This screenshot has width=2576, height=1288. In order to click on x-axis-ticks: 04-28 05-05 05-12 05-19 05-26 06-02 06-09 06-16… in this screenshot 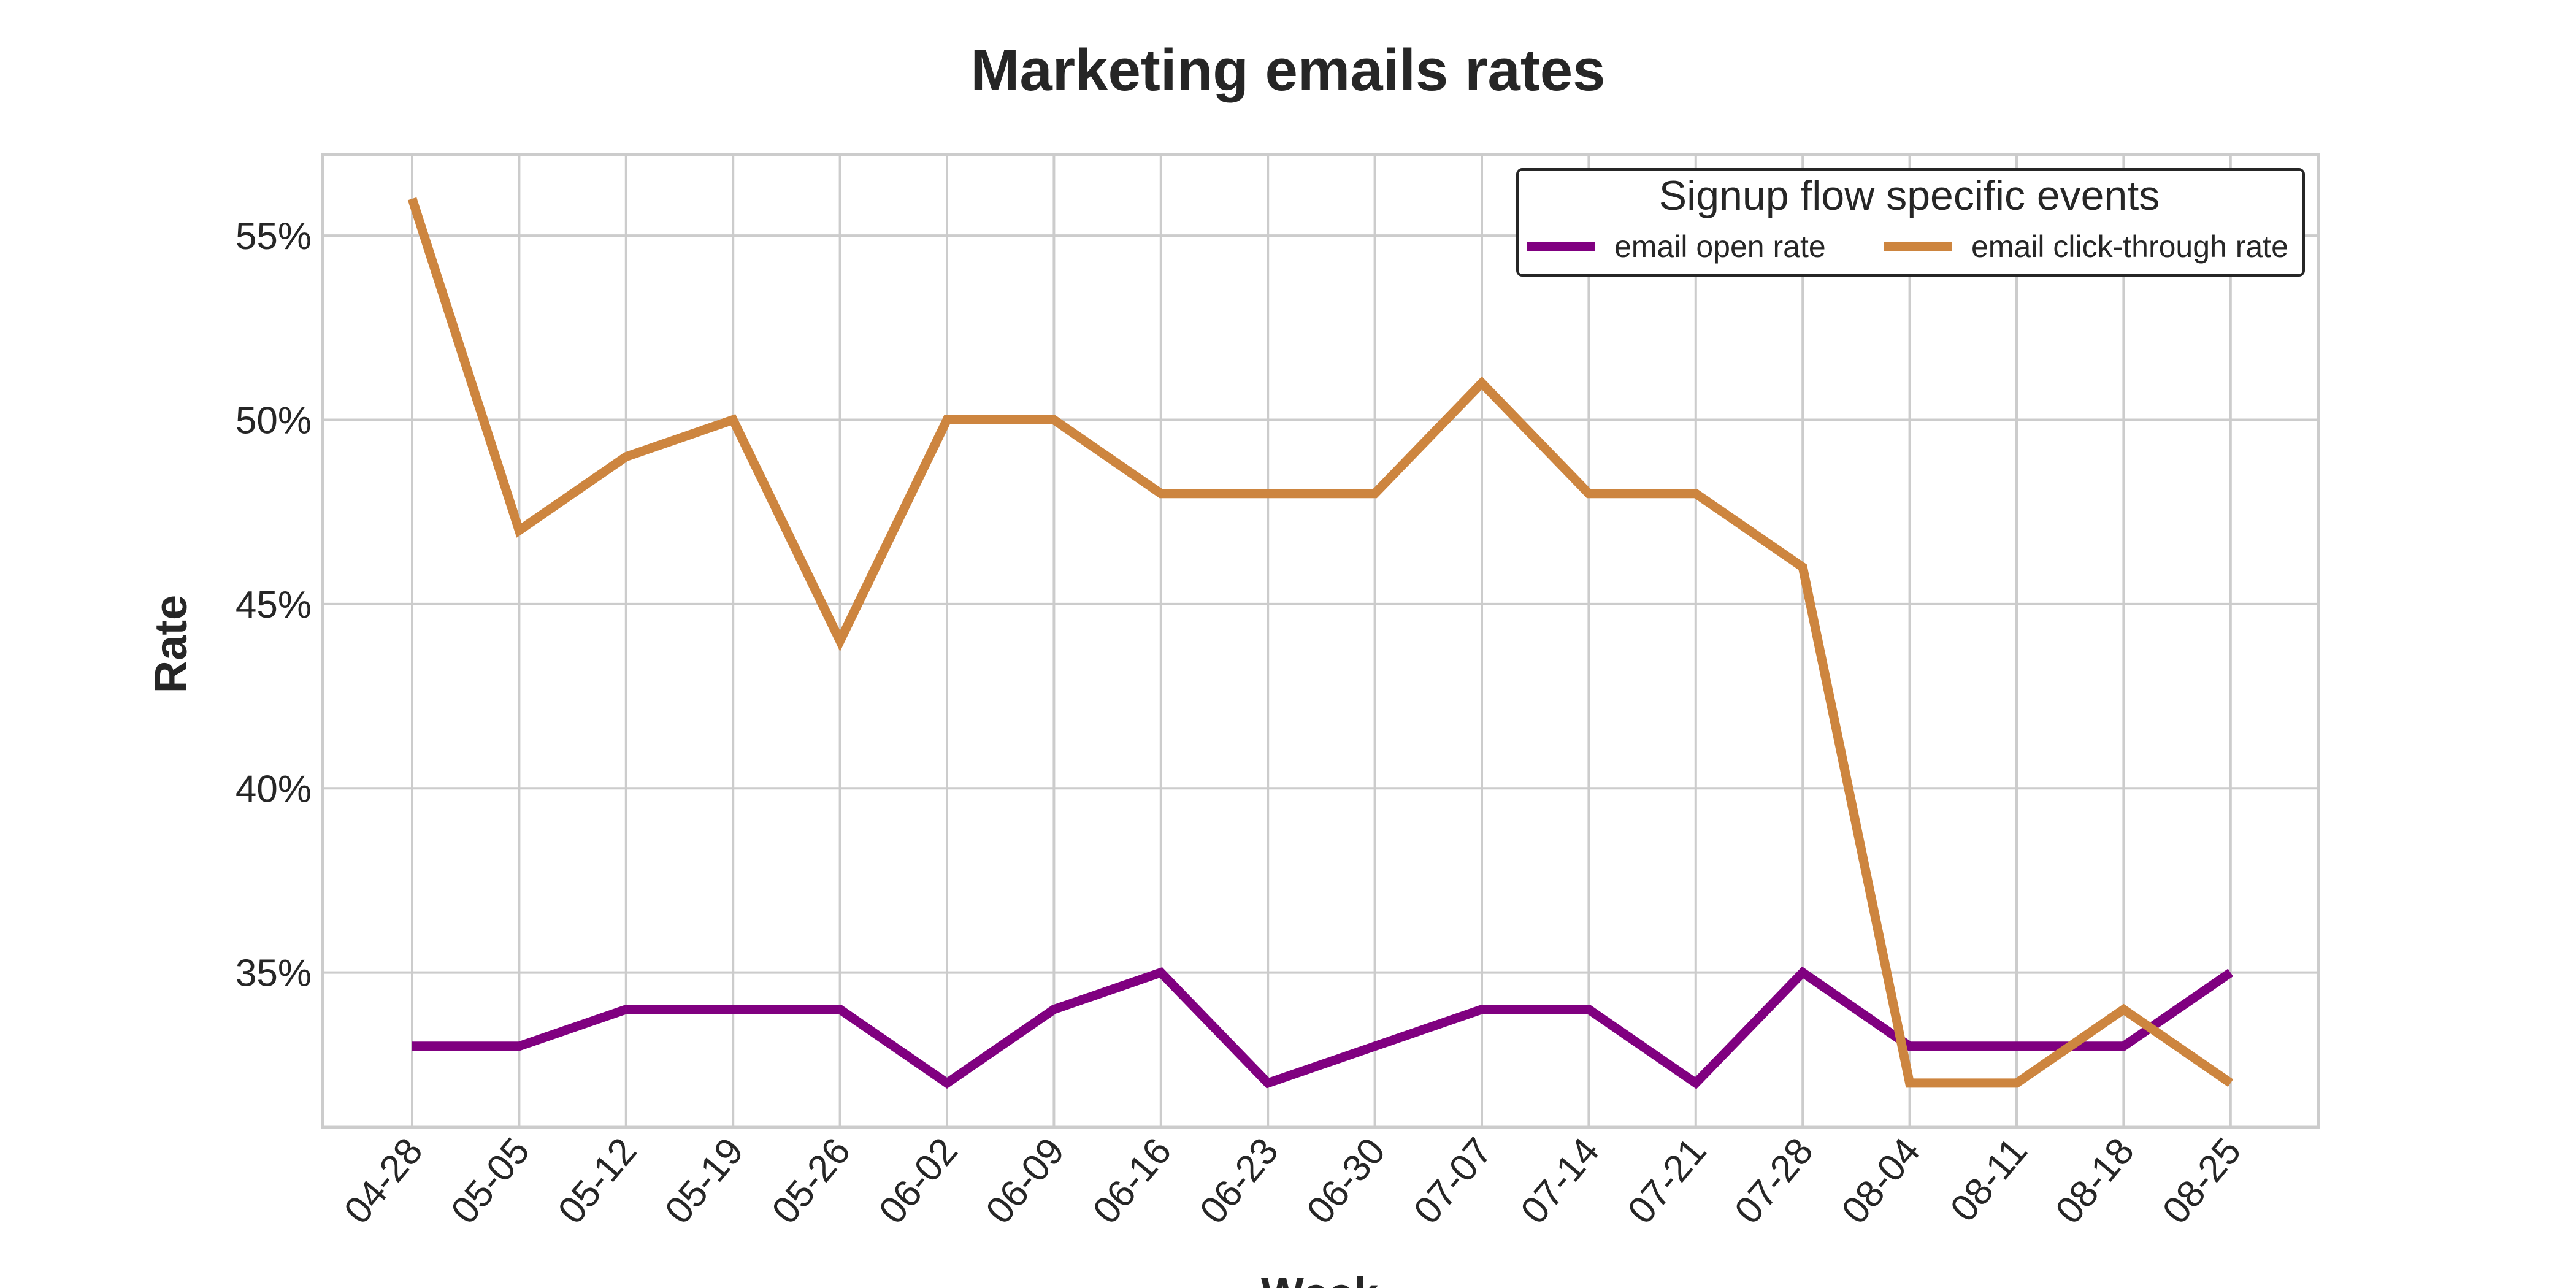, I will do `click(1293, 1181)`.